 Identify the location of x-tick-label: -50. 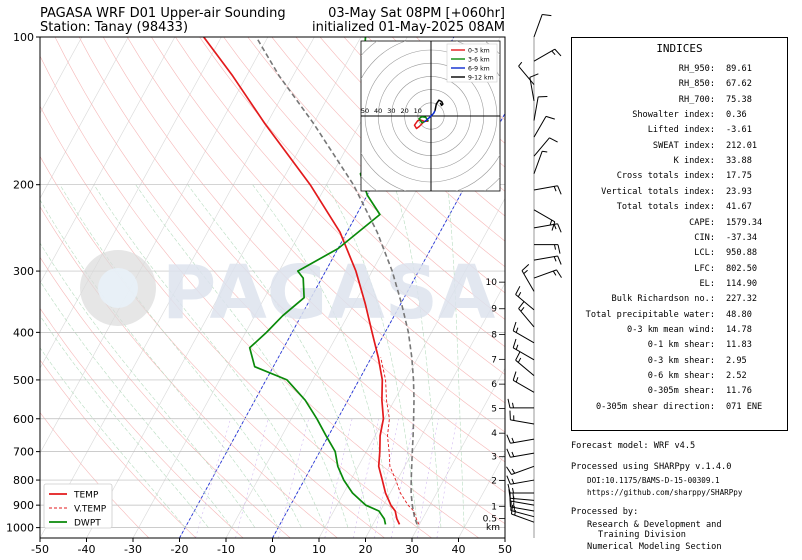
(40, 549).